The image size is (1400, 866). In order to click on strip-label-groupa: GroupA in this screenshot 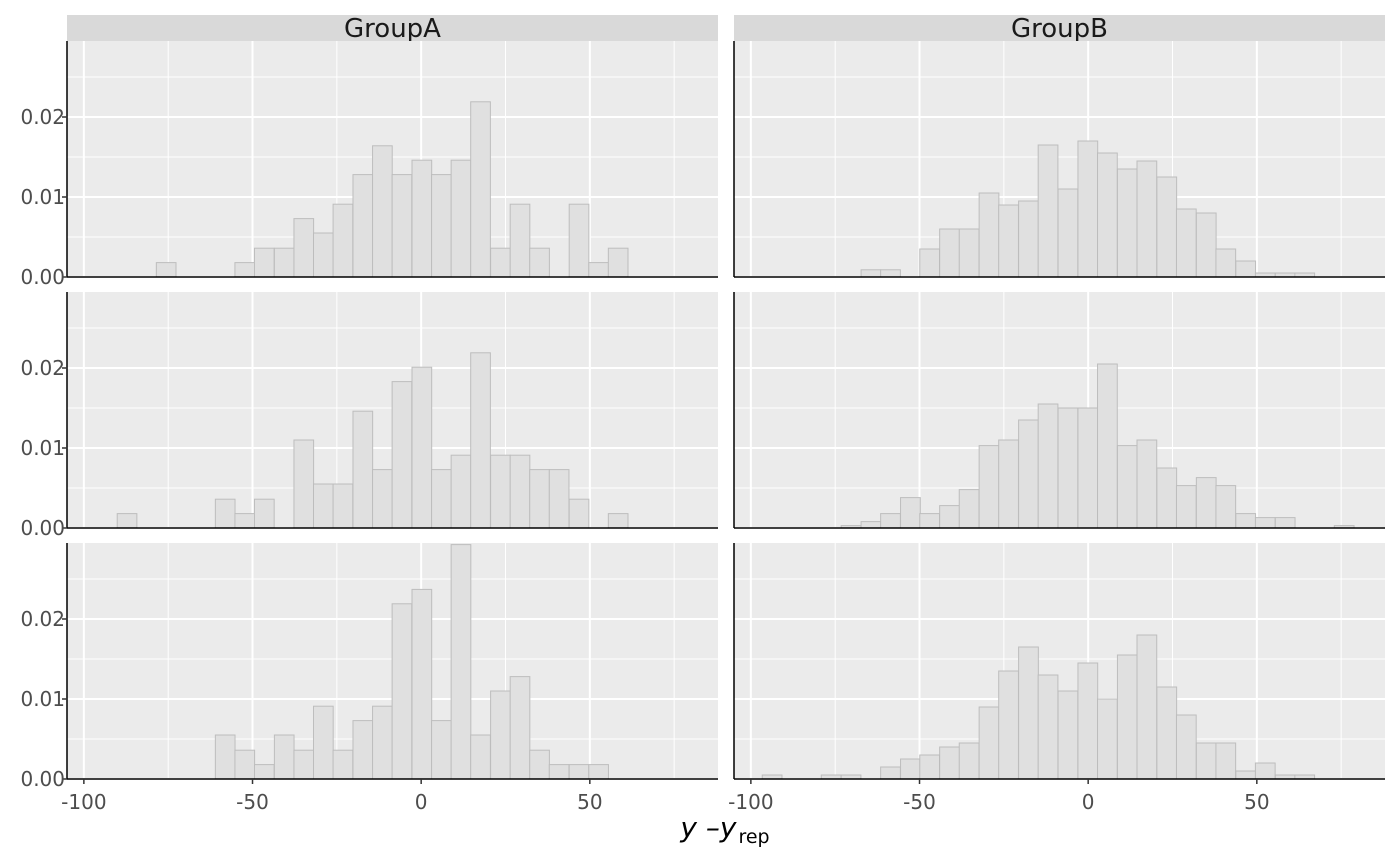, I will do `click(392, 29)`.